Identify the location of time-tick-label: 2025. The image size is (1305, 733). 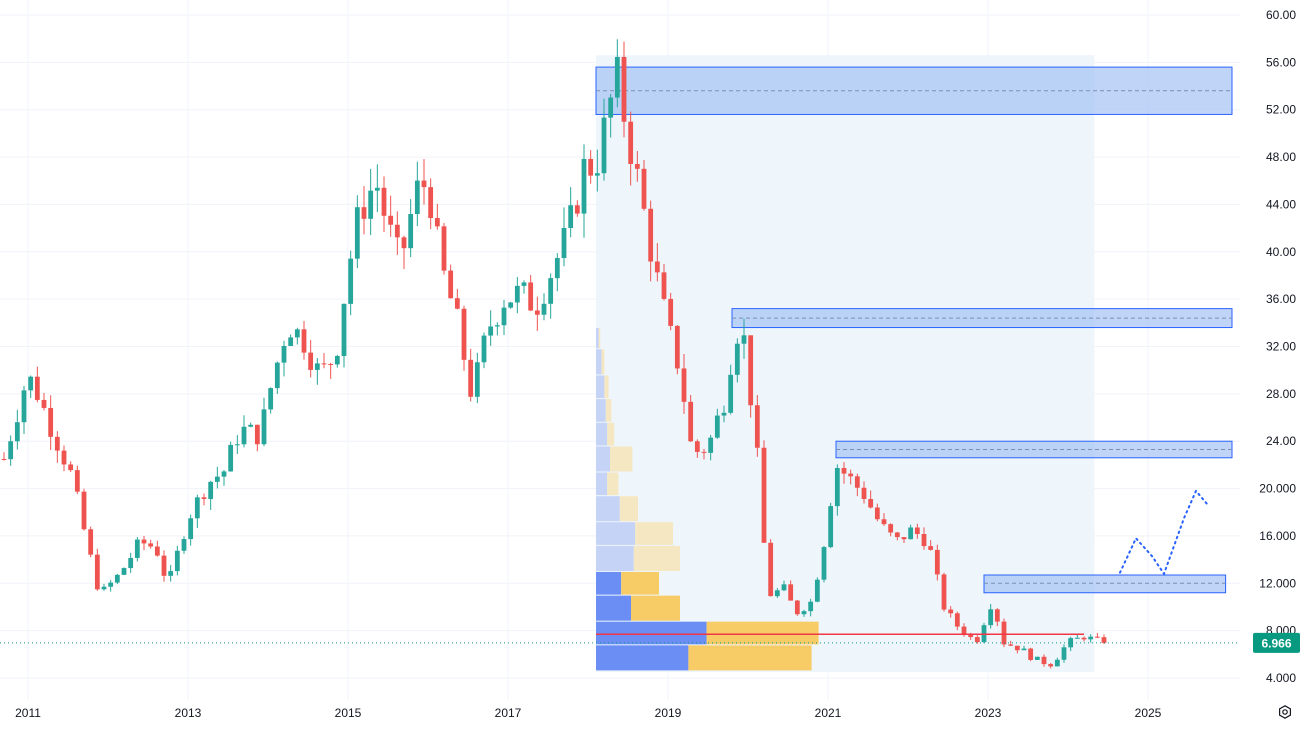
(1148, 713).